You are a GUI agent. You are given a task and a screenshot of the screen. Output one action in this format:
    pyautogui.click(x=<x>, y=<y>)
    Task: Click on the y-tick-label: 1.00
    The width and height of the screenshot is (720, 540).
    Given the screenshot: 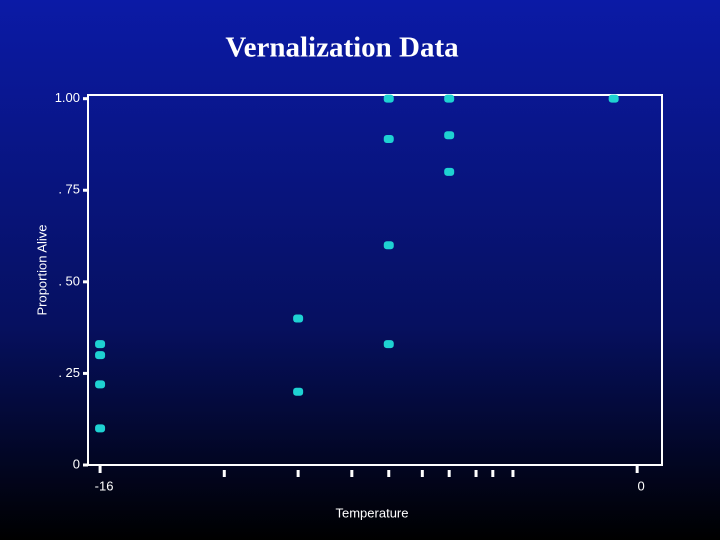 What is the action you would take?
    pyautogui.click(x=67, y=97)
    